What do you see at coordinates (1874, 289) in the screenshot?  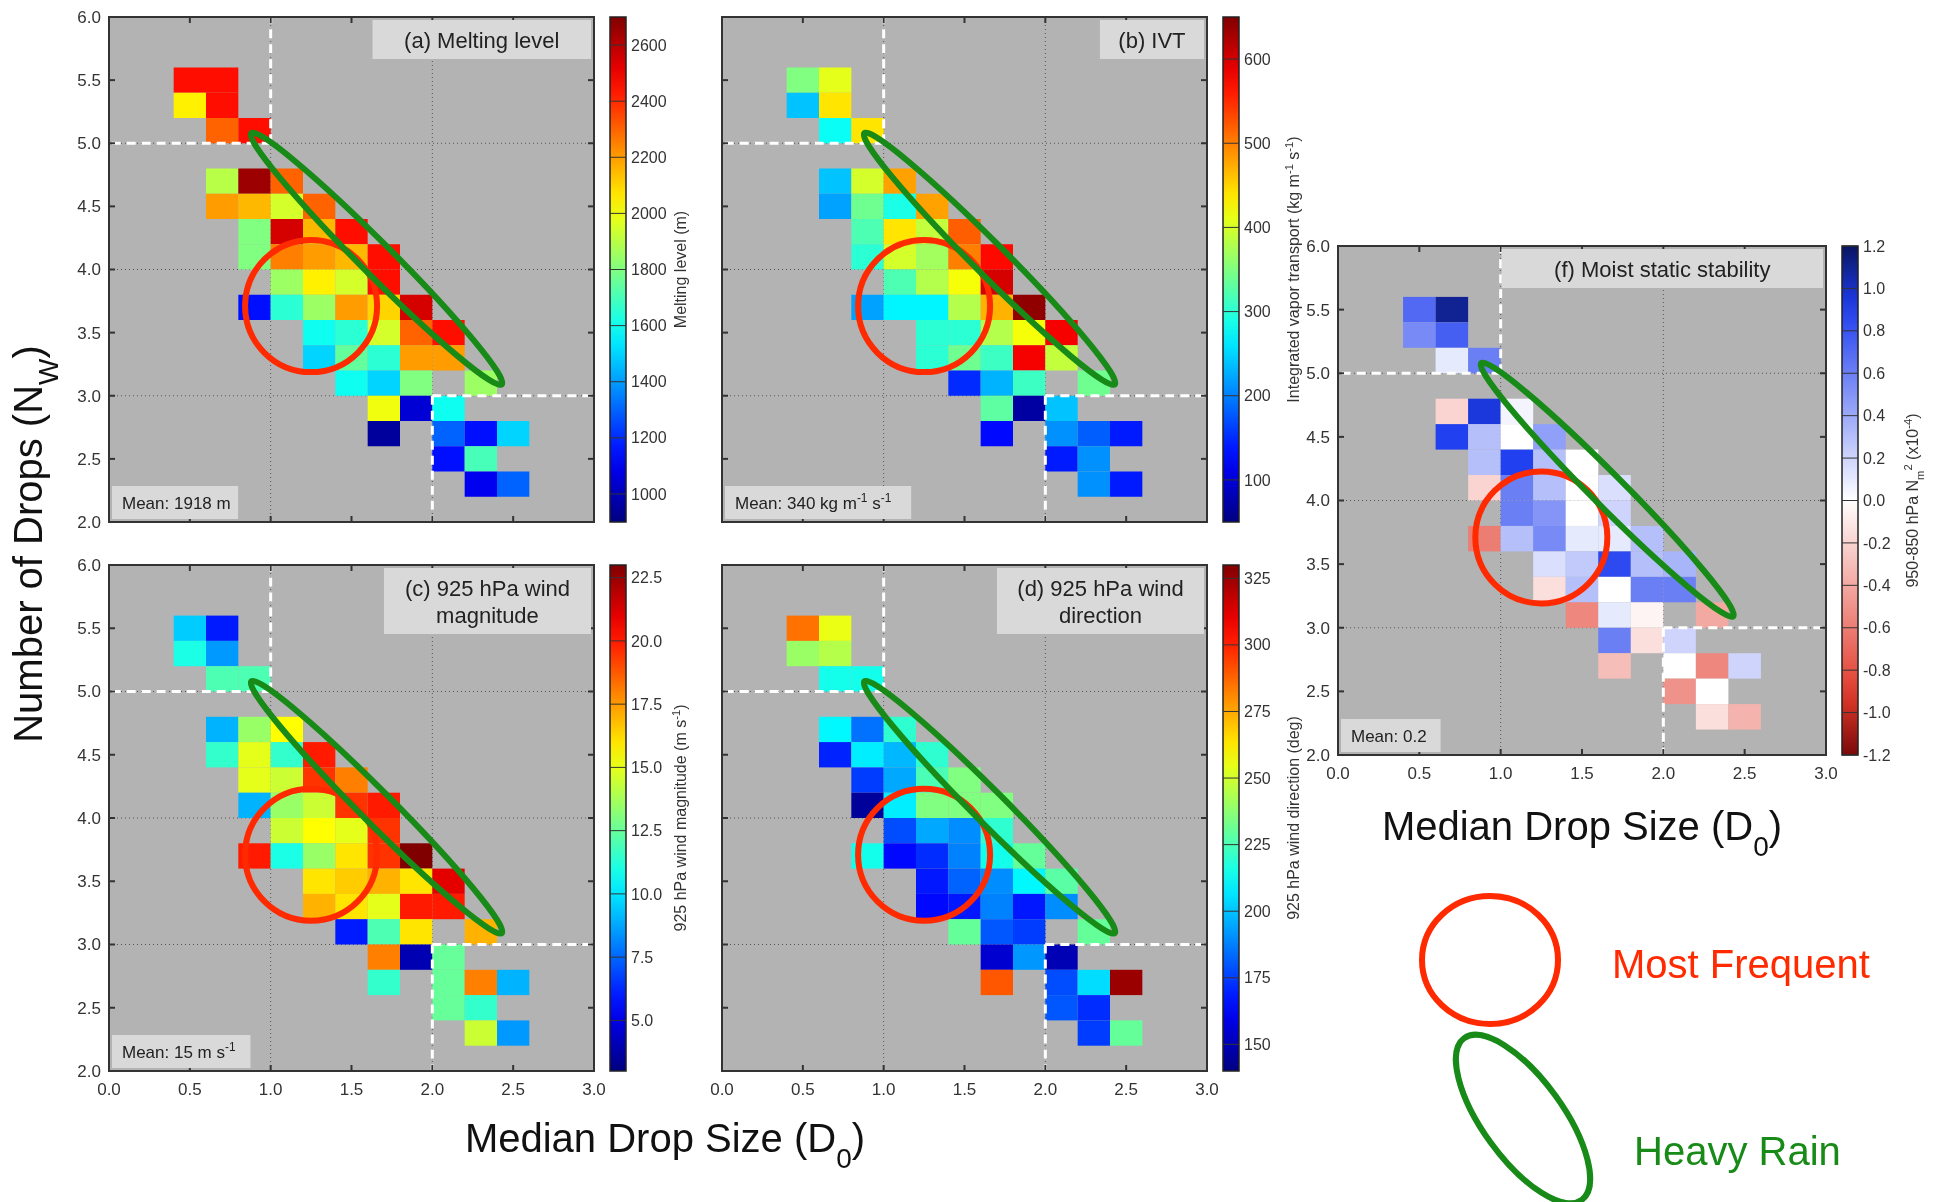 I see `color-bar-label: 1.0` at bounding box center [1874, 289].